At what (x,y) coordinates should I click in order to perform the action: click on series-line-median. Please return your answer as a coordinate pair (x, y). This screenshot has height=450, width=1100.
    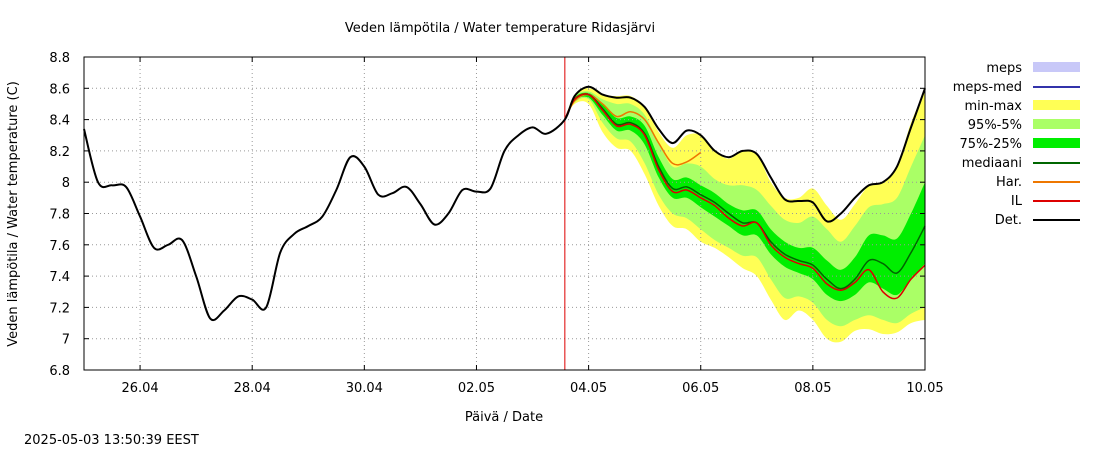
    Looking at the image, I should click on (745, 191).